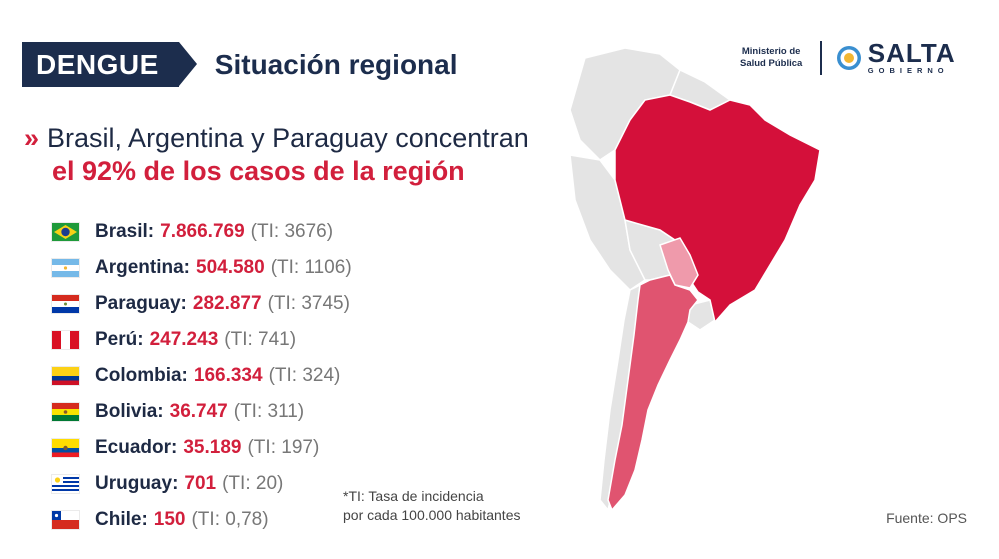 This screenshot has height=559, width=999. Describe the element at coordinates (258, 171) in the screenshot. I see `headline-line2: el 92% de los casos de la región` at that location.